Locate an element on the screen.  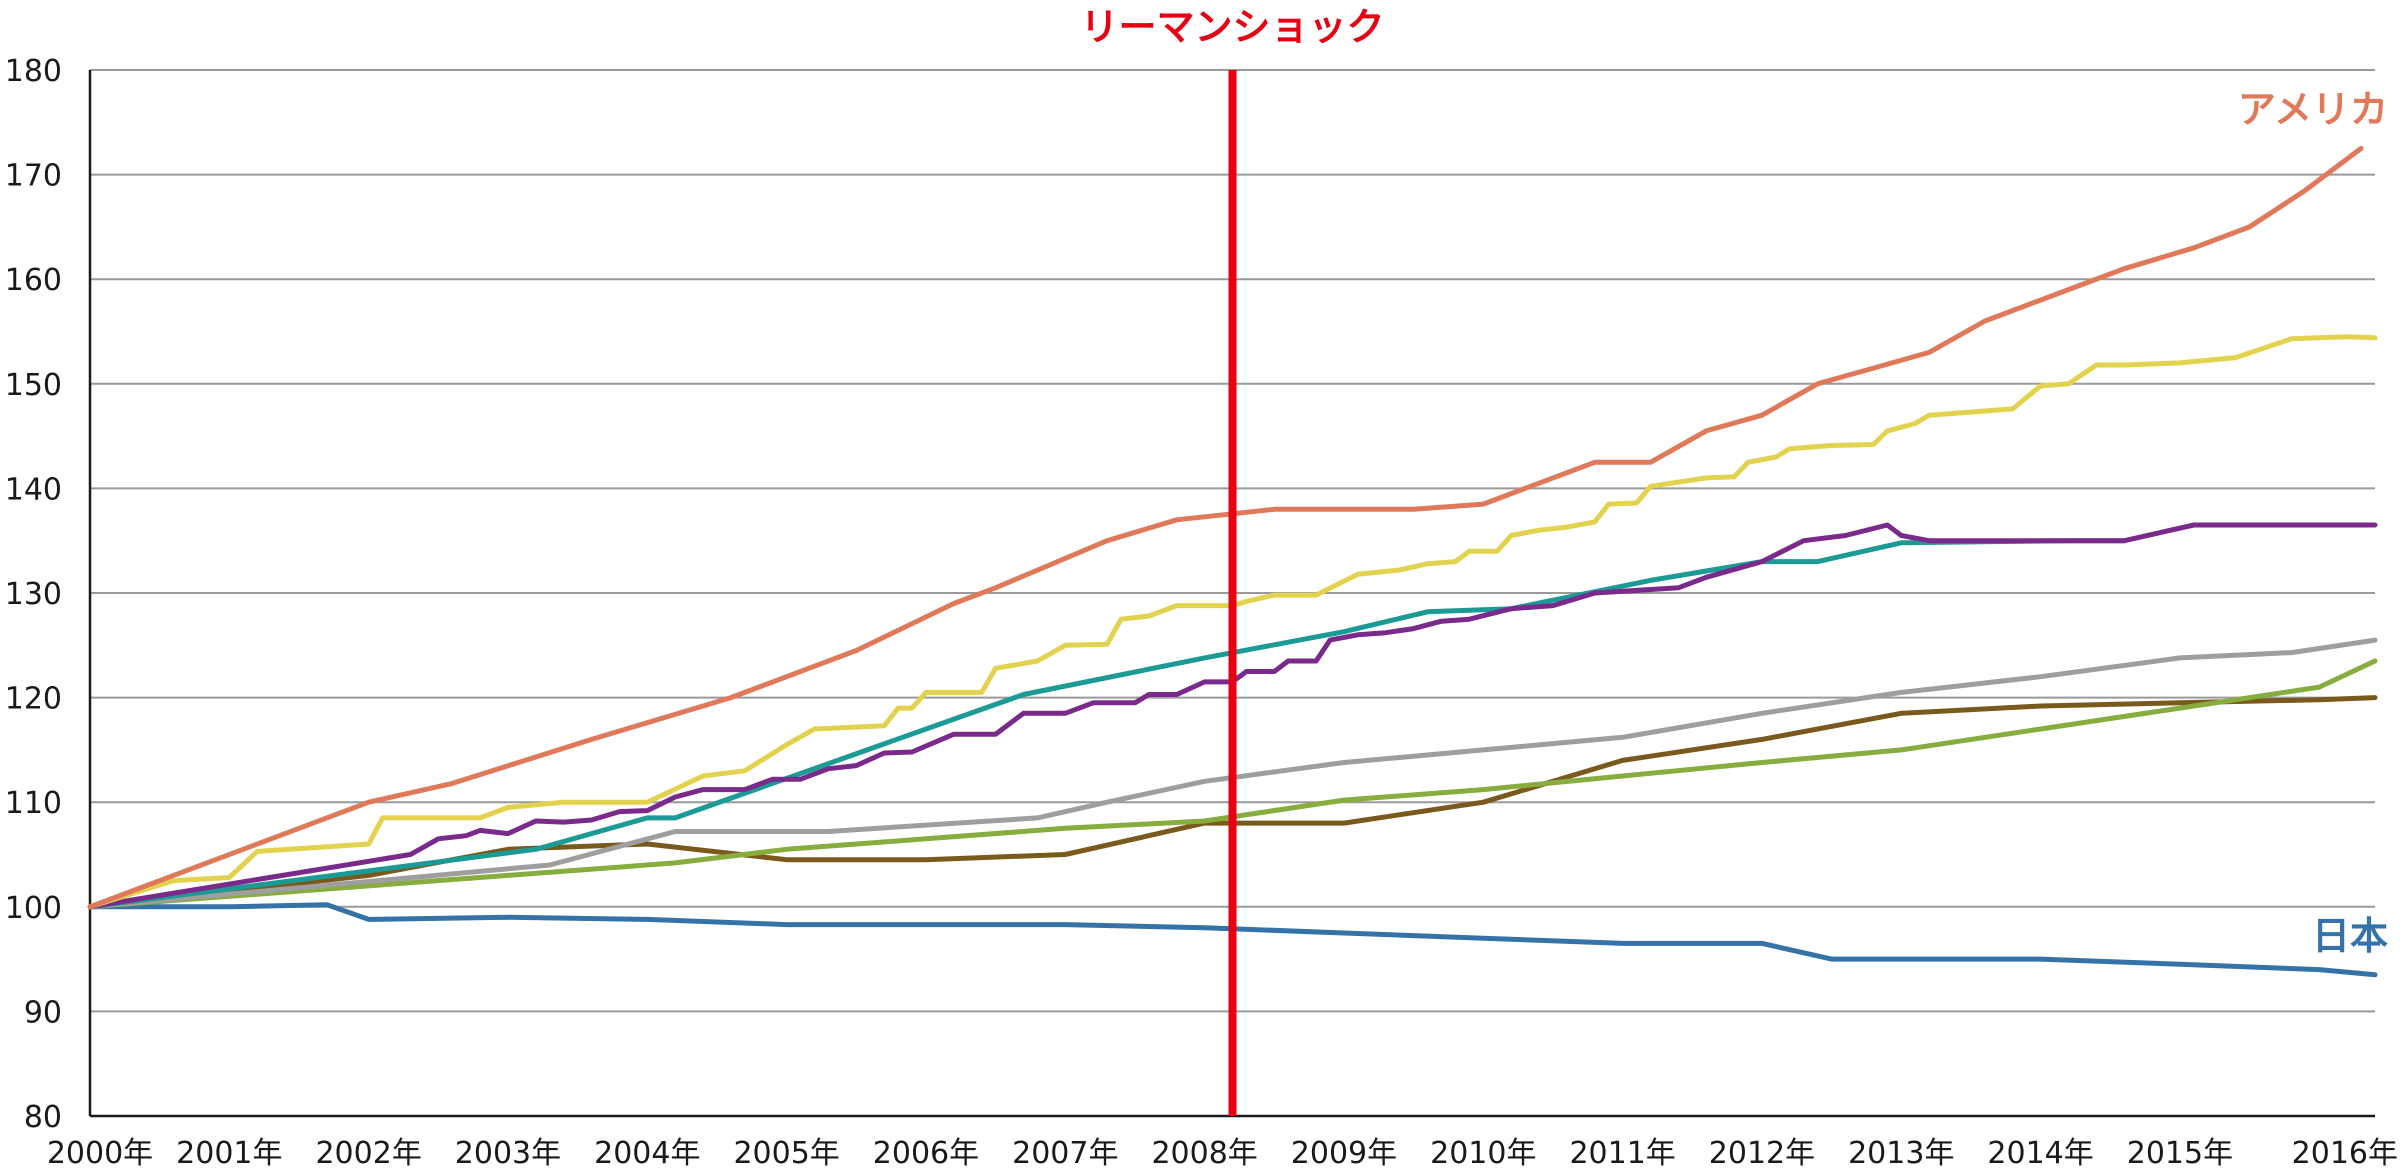
series-label: 日本 is located at coordinates (2350, 936).